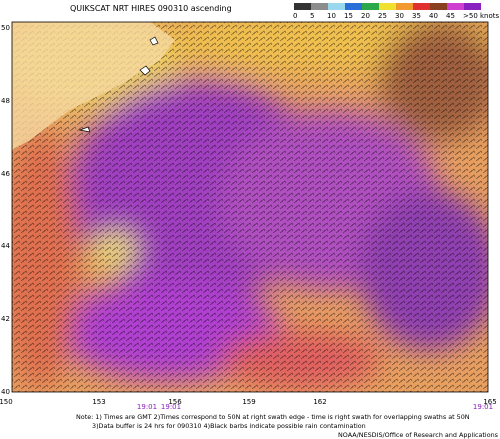 The height and width of the screenshot is (439, 500). Describe the element at coordinates (5, 392) in the screenshot. I see `lat-label: 40` at that location.